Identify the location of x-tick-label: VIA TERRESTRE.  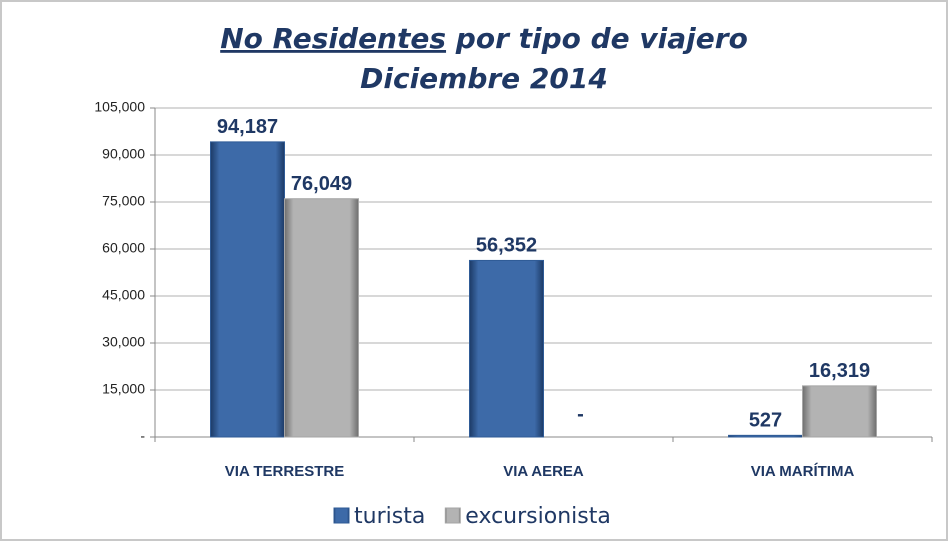
(284, 471).